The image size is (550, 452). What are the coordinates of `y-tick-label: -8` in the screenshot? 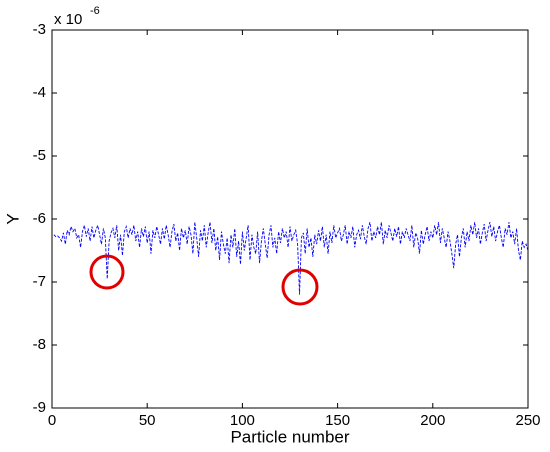 It's located at (39, 344).